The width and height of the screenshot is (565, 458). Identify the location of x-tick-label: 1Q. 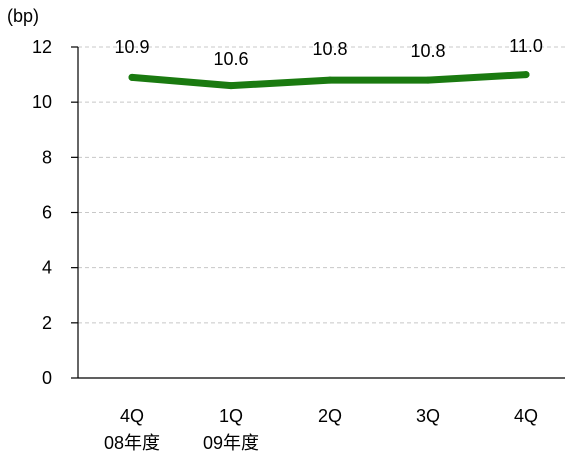
(231, 416).